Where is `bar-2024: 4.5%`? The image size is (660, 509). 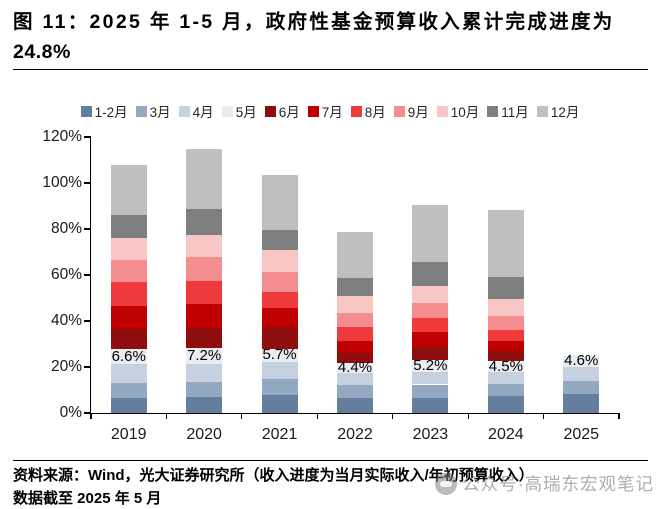 bar-2024: 4.5% is located at coordinates (505, 275).